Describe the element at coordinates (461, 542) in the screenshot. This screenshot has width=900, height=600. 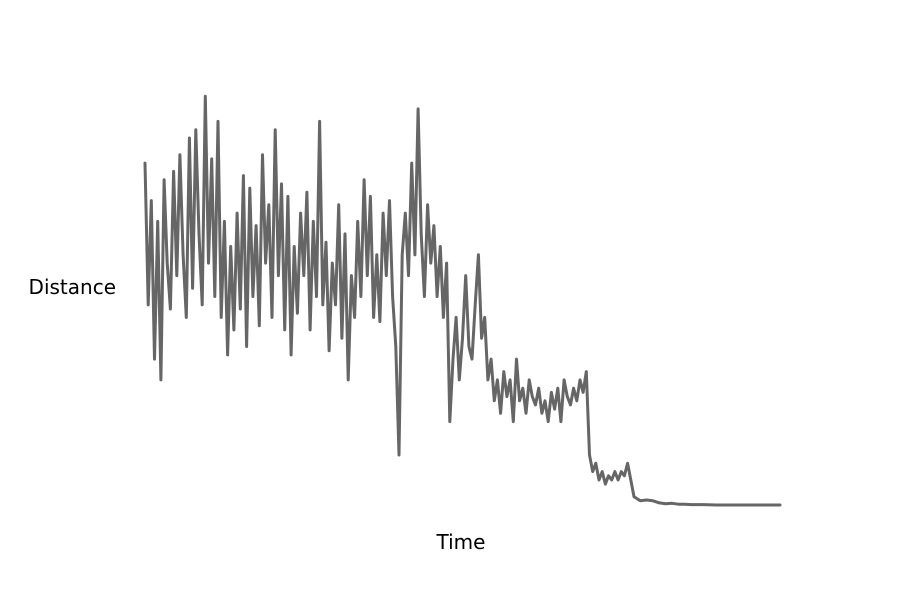
I see `x-axis-label: Time` at that location.